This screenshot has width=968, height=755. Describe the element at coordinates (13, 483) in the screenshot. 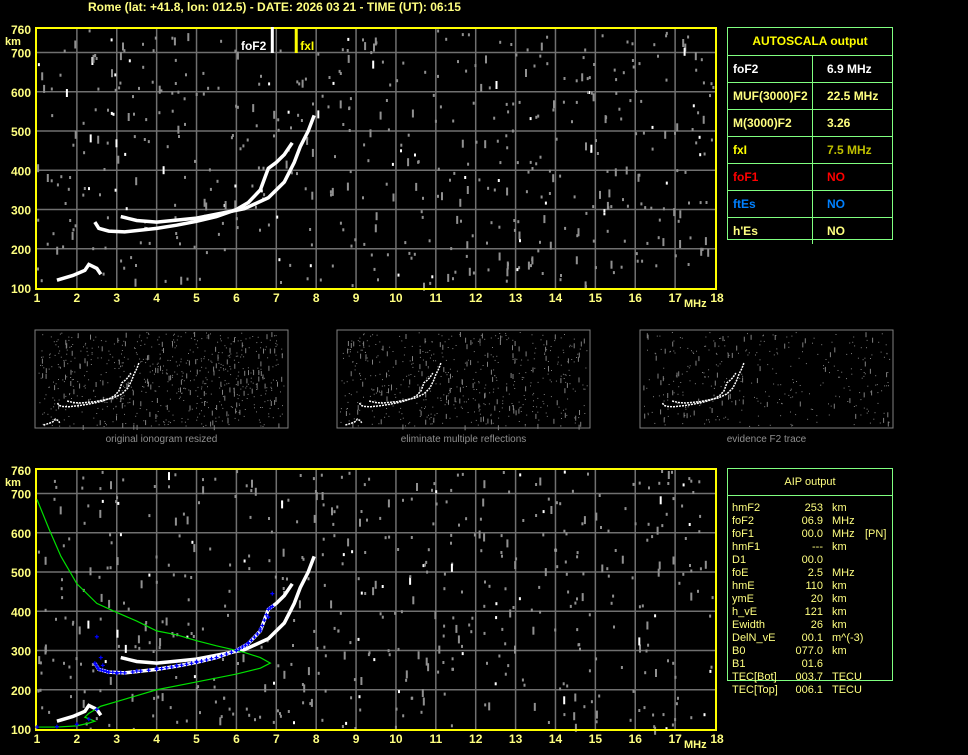

I see `y-axis-label: km` at that location.